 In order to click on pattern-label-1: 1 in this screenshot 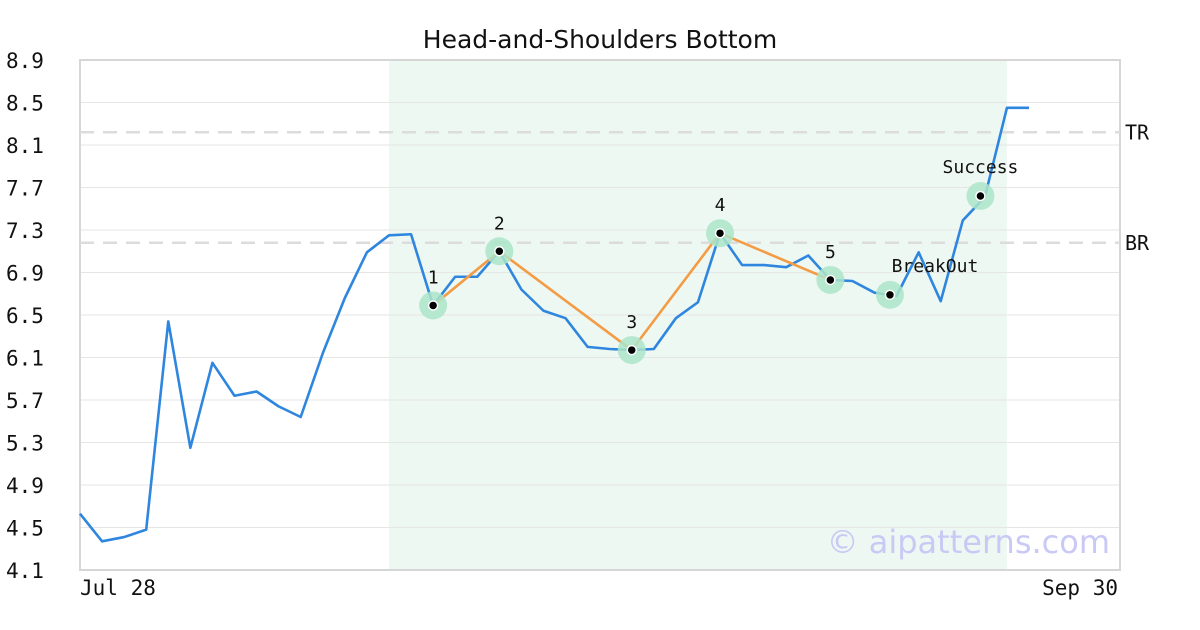, I will do `click(433, 277)`.